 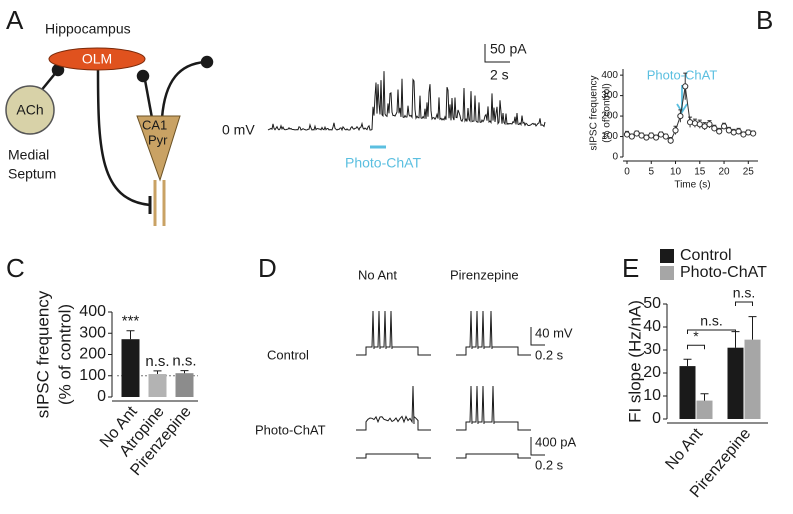 I want to click on y-tick-label: 100, so click(x=92, y=375).